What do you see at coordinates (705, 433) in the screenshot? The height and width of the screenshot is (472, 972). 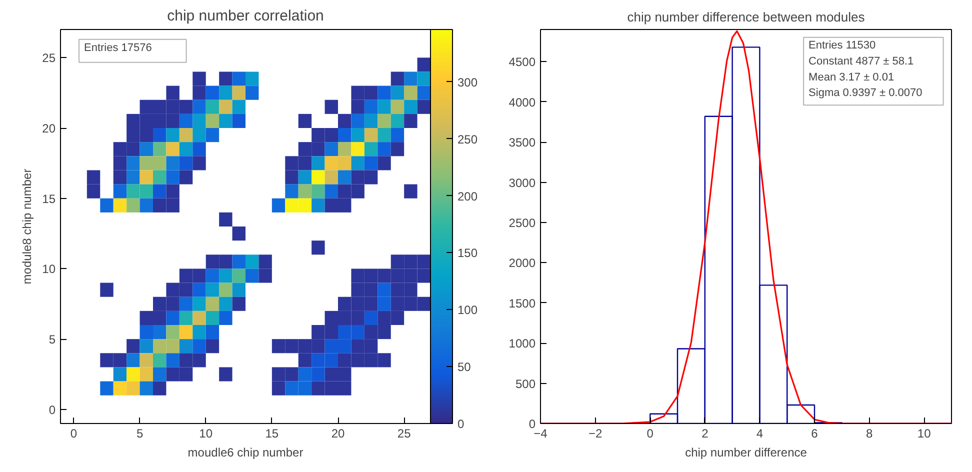 I see `x-tick-label: 2` at bounding box center [705, 433].